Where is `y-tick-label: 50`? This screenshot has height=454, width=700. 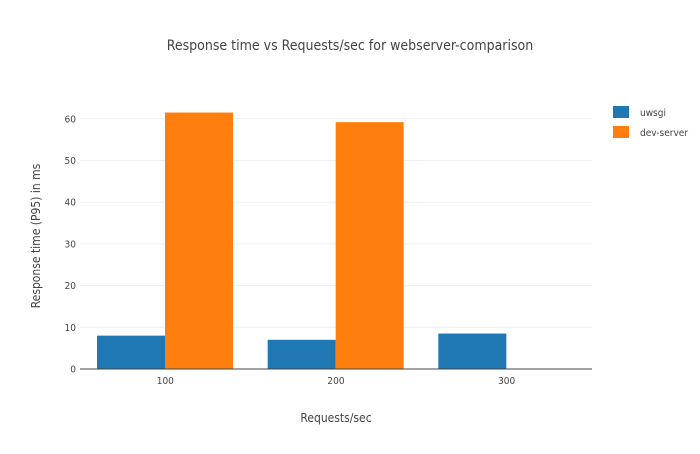
y-tick-label: 50 is located at coordinates (71, 161).